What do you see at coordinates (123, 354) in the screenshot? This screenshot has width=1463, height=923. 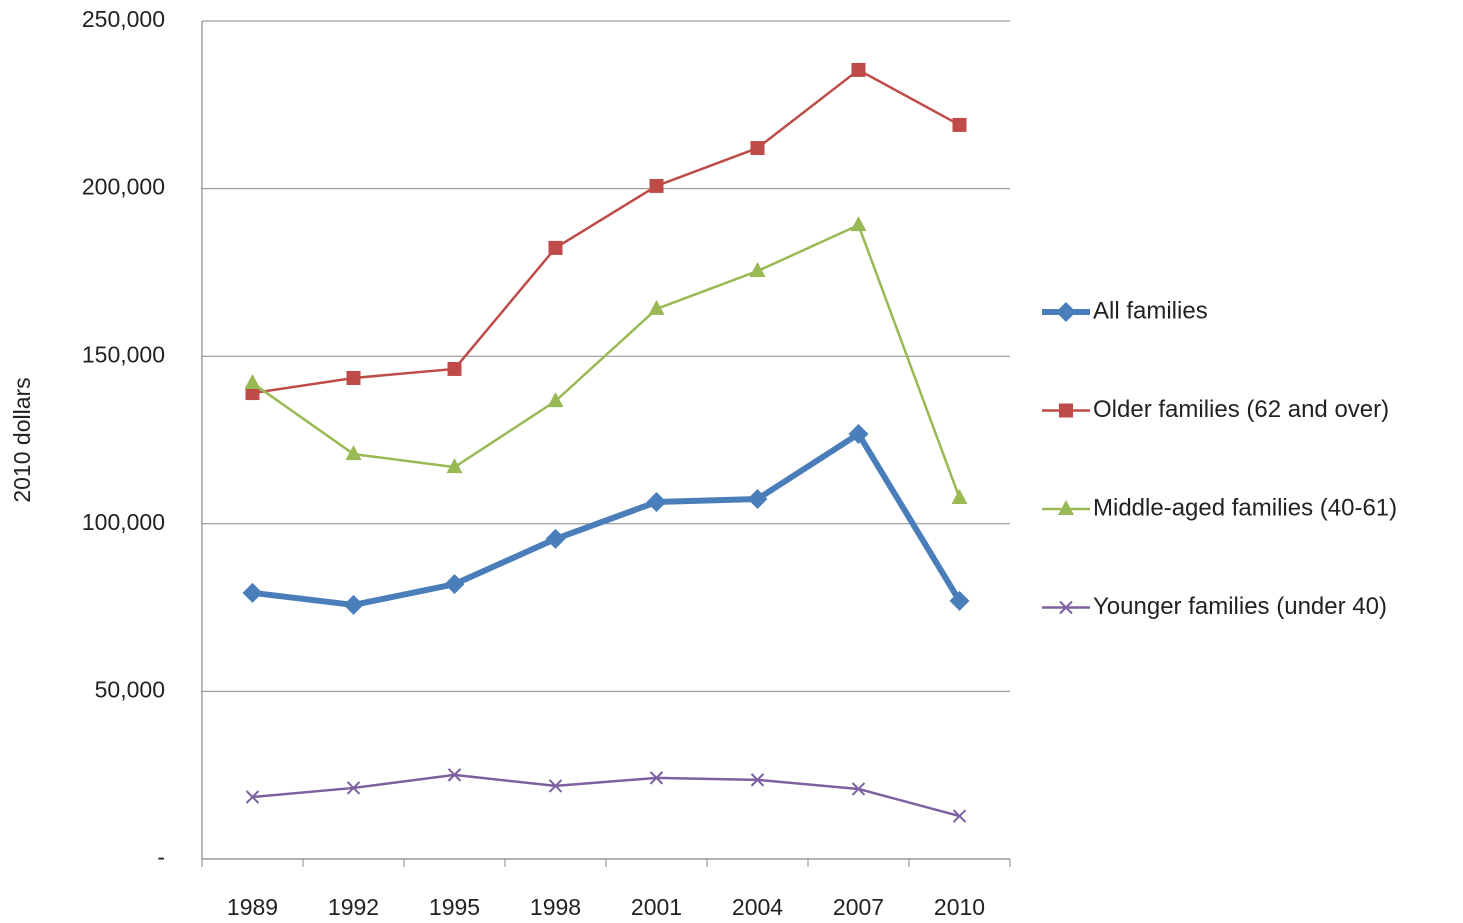 I see `y-tick-label: 150,000` at bounding box center [123, 354].